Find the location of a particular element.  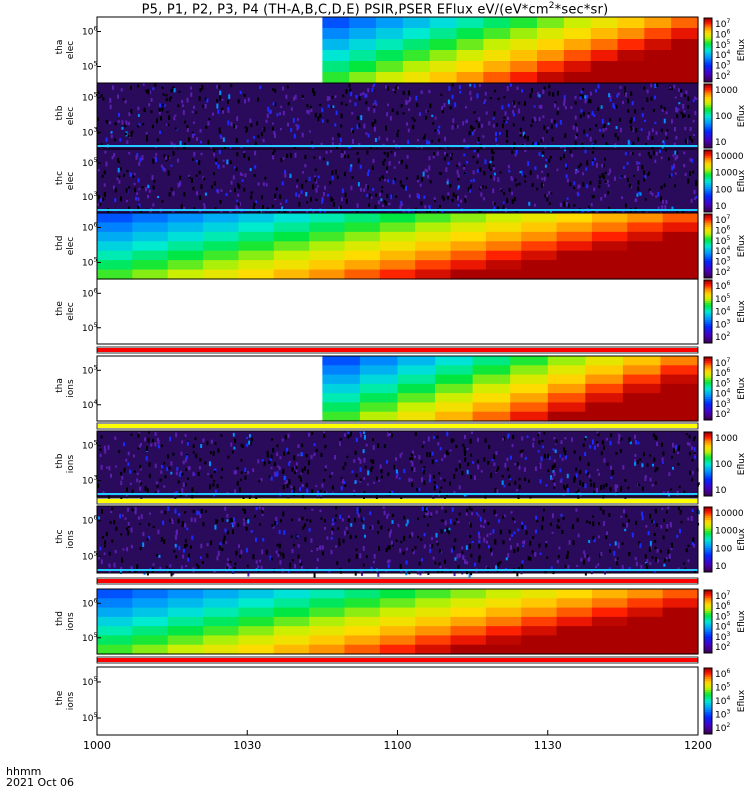

colorbar-tick-exponent: 4 is located at coordinates (728, 624).